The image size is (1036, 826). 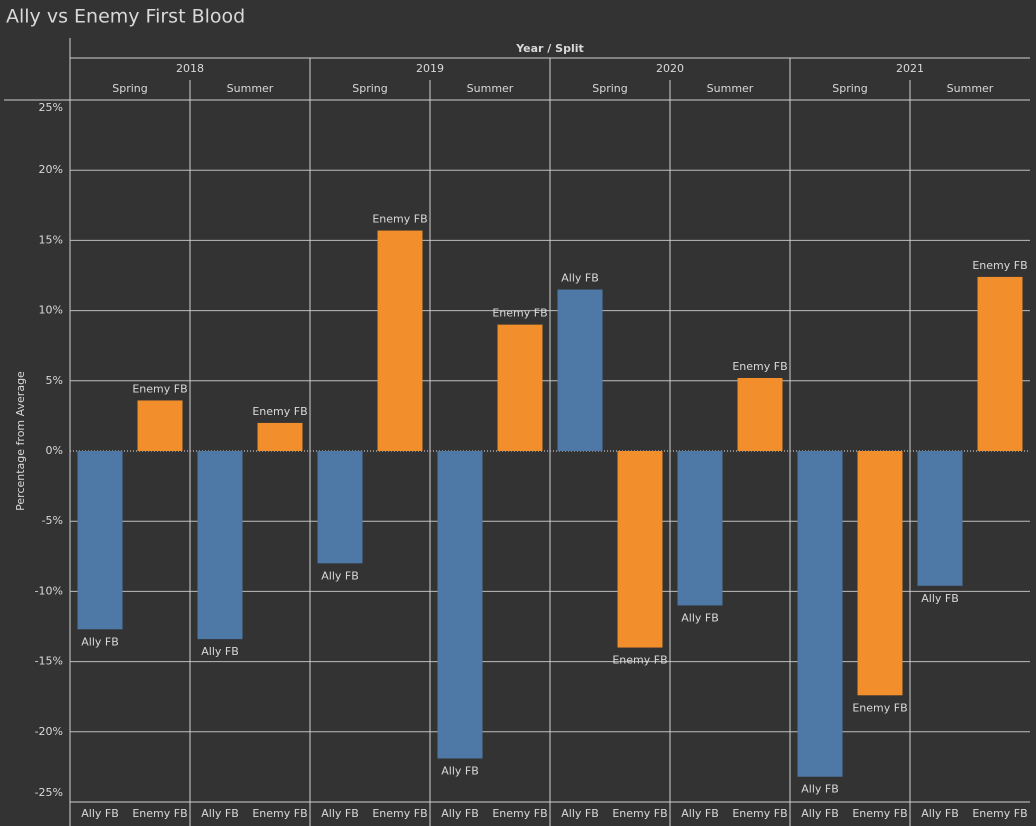 What do you see at coordinates (51, 169) in the screenshot?
I see `y-tick-label: 20%` at bounding box center [51, 169].